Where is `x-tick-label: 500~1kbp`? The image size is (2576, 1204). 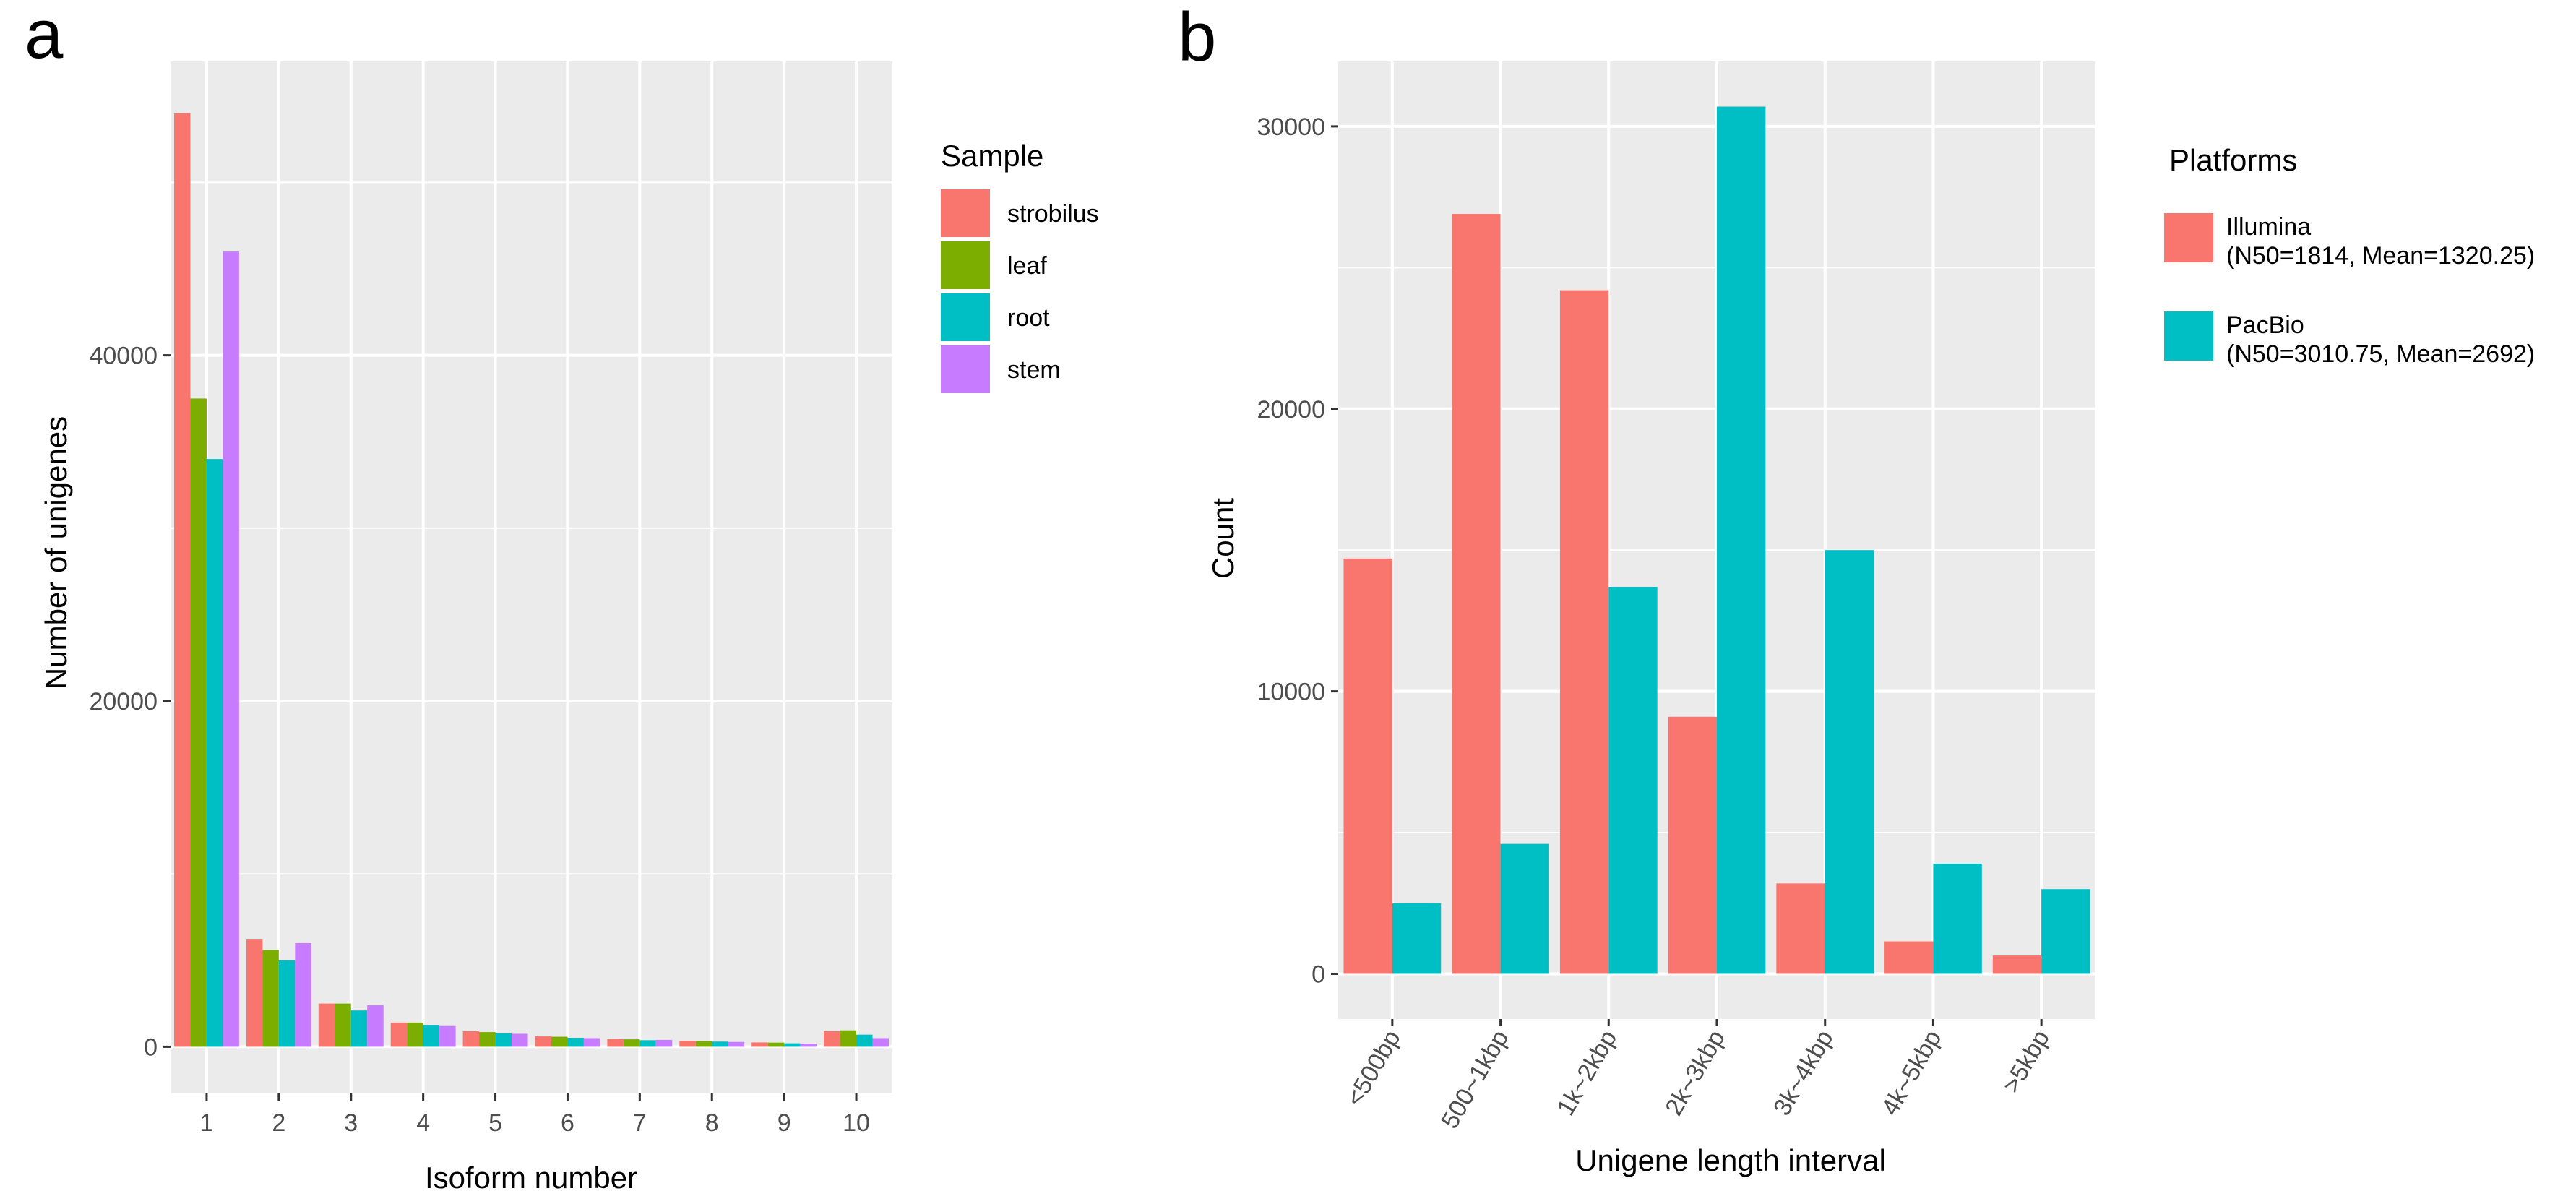
x-tick-label: 500~1kbp is located at coordinates (1475, 1079).